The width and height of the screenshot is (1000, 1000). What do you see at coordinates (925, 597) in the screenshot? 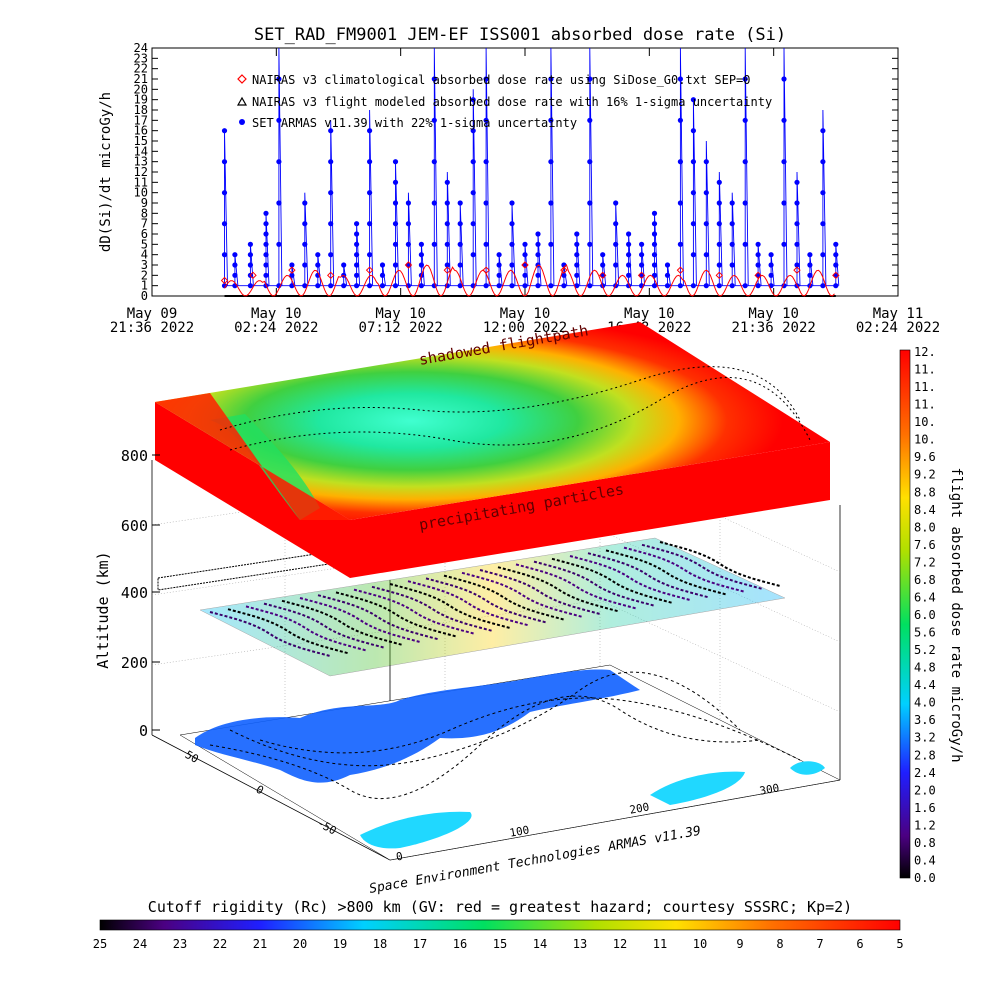
I see `dose-colorbar-tick-label: 6.4` at bounding box center [925, 597].